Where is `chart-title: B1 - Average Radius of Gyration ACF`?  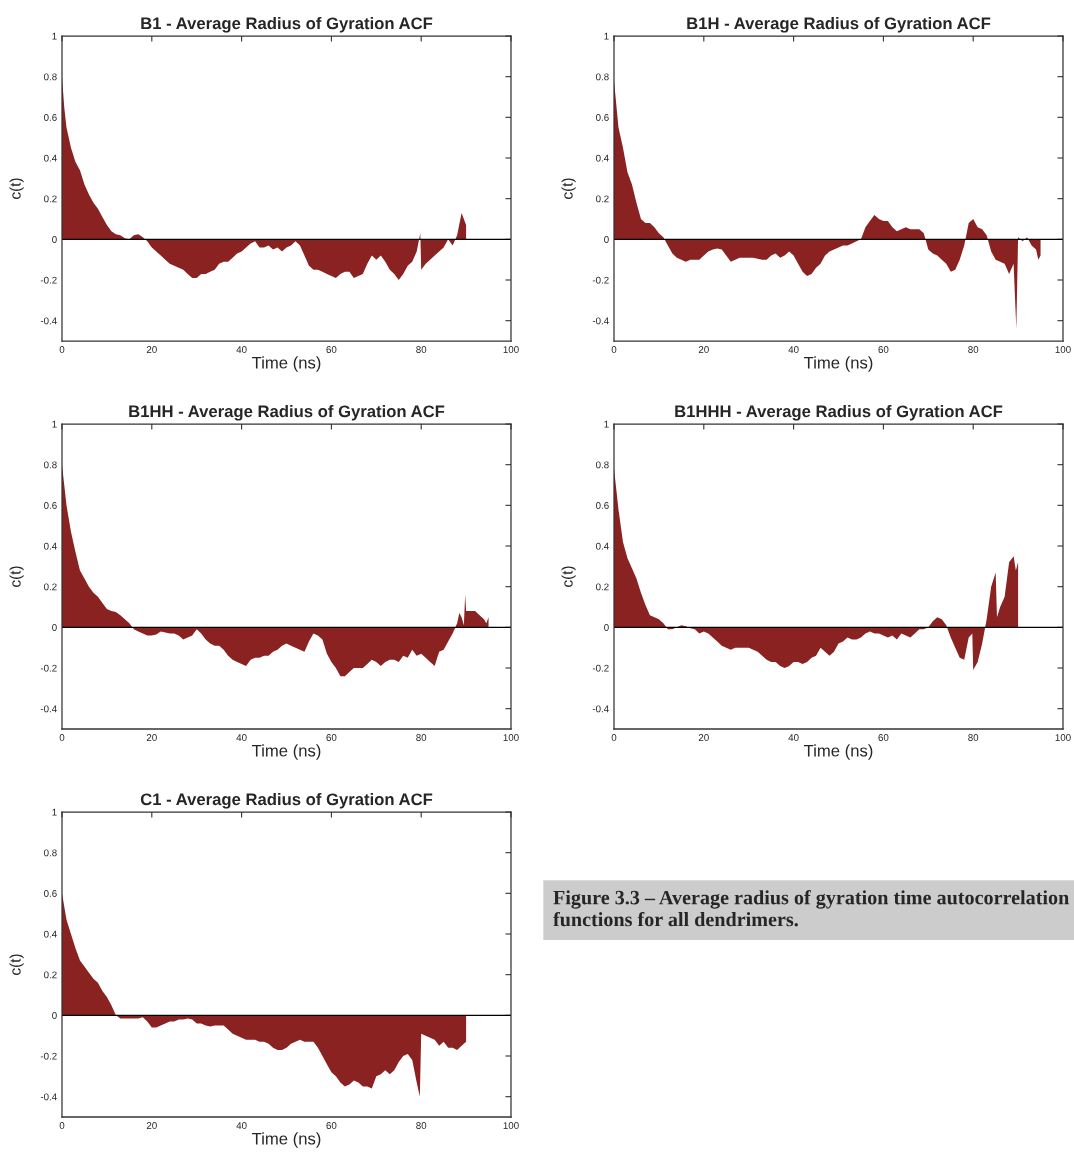
chart-title: B1 - Average Radius of Gyration ACF is located at coordinates (287, 24).